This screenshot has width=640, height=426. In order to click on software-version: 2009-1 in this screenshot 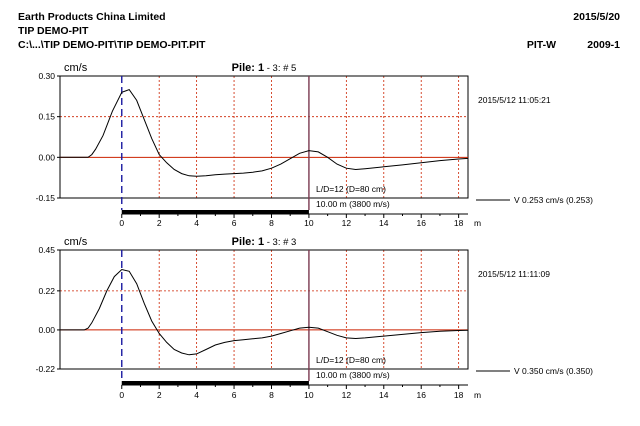, I will do `click(603, 45)`.